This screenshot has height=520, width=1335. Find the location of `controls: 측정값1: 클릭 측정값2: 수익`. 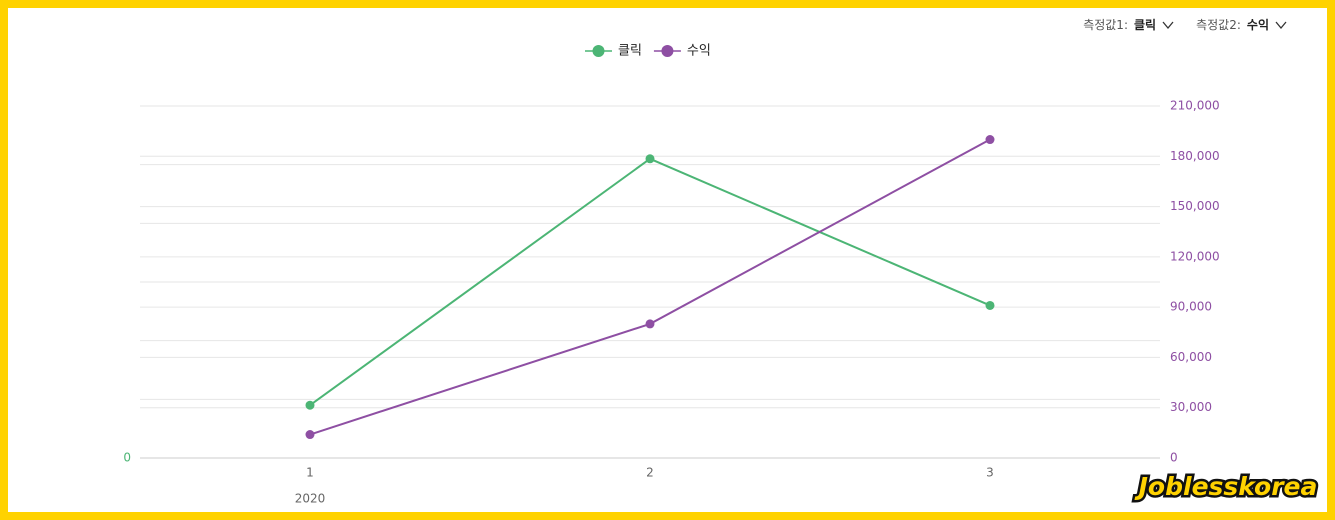

controls: 측정값1: 클릭 측정값2: 수익 is located at coordinates (1185, 24).